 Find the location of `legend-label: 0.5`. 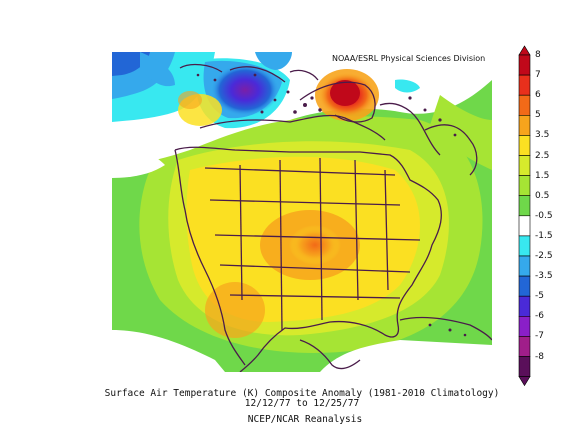

legend-label: 0.5 is located at coordinates (542, 195).